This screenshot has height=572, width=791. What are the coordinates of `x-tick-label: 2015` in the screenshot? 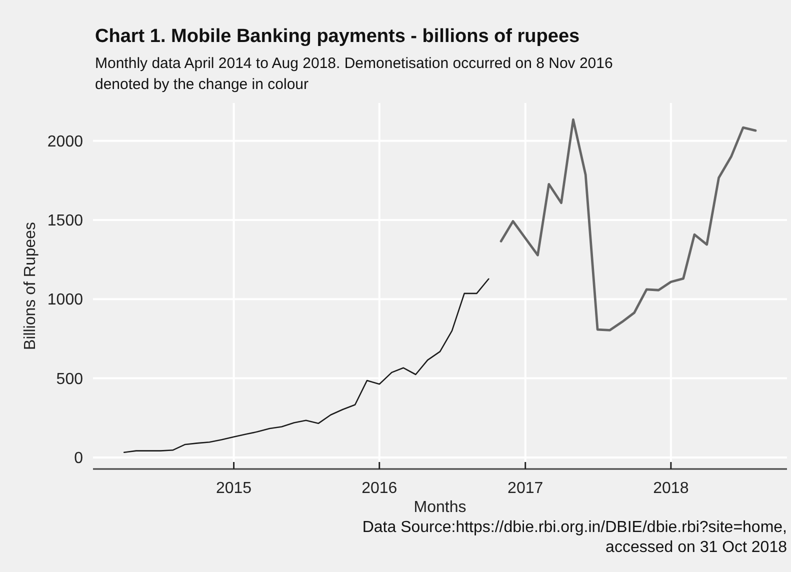 It's located at (234, 488).